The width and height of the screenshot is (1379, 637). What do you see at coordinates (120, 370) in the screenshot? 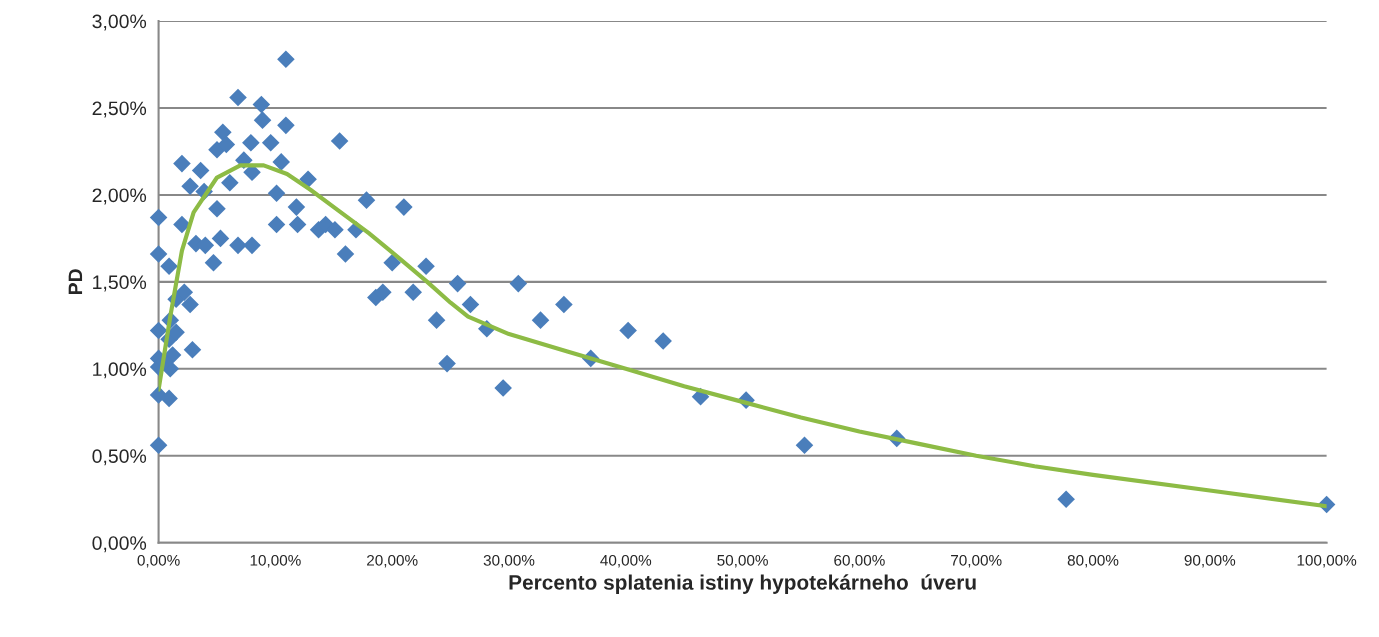
I see `y-tick-label: 1,00%` at bounding box center [120, 370].